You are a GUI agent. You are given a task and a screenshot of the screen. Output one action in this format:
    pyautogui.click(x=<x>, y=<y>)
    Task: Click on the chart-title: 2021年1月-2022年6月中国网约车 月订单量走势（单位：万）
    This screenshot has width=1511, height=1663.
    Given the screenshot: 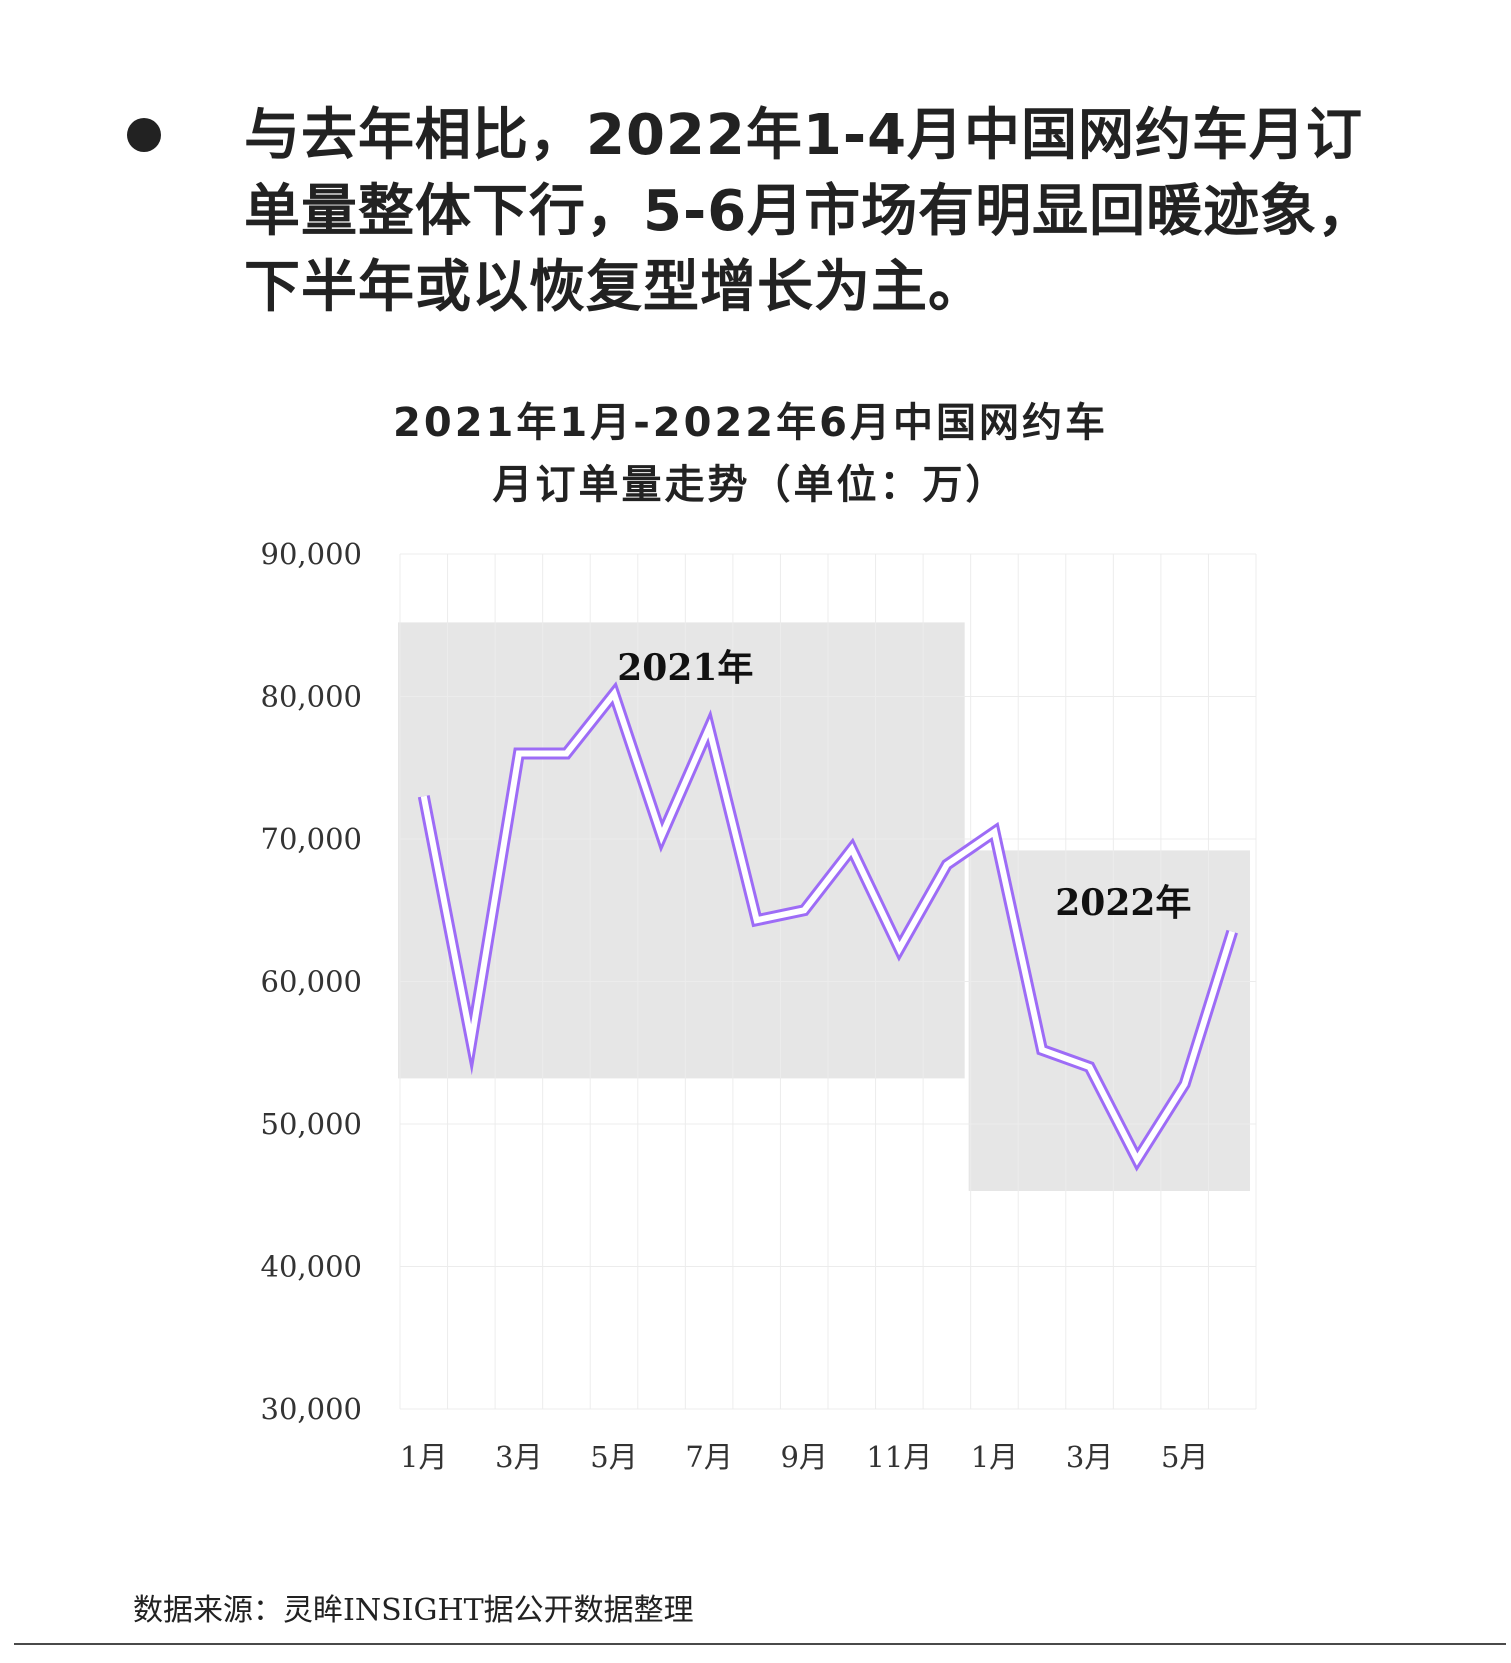 What is the action you would take?
    pyautogui.click(x=755, y=454)
    